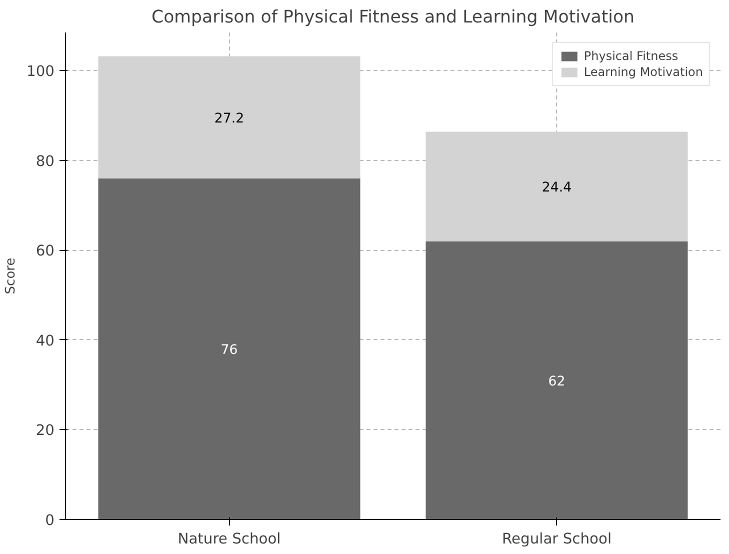 This screenshot has height=554, width=729. What do you see at coordinates (557, 539) in the screenshot?
I see `x-tick-label: Regular School` at bounding box center [557, 539].